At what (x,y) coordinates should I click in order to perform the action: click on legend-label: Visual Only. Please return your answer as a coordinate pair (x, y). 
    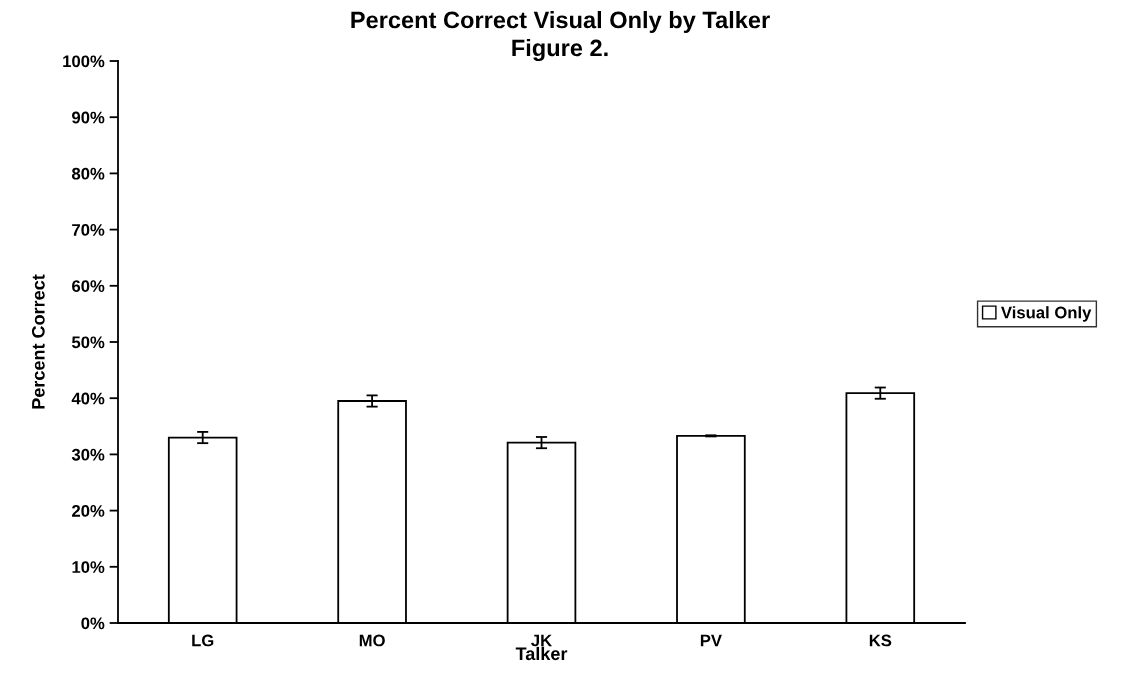
    Looking at the image, I should click on (1046, 314).